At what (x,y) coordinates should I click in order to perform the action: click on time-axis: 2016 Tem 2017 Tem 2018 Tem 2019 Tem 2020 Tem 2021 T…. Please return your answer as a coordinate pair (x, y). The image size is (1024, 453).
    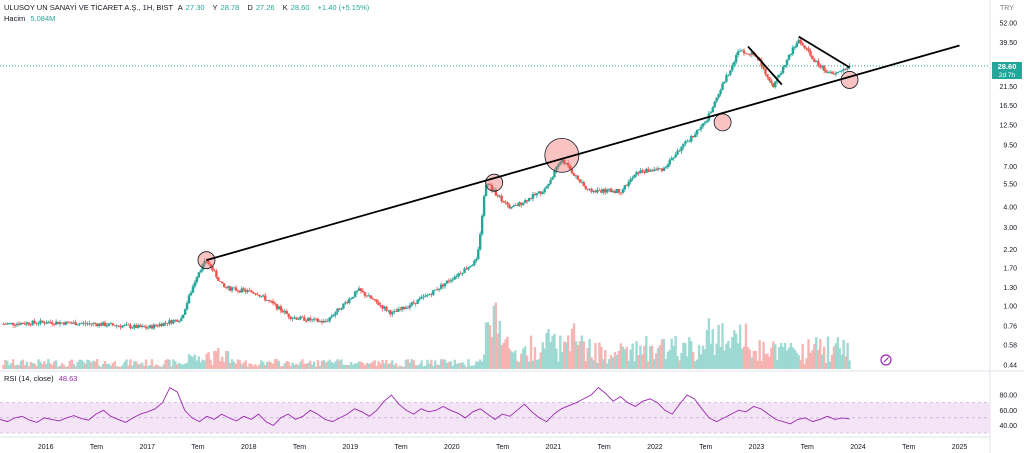
    Looking at the image, I should click on (503, 447).